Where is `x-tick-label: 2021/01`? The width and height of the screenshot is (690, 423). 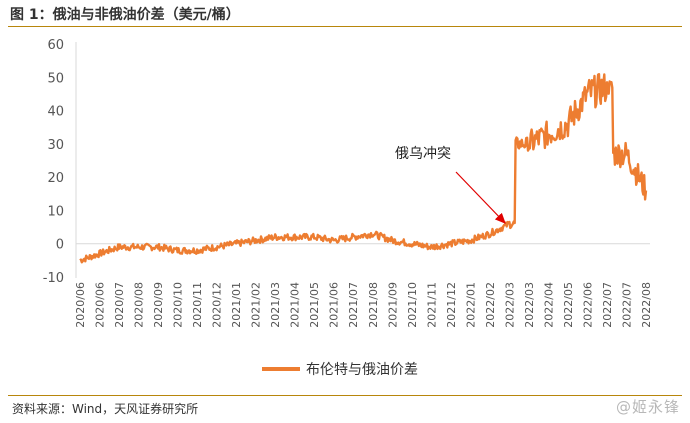 x-tick-label: 2021/01 is located at coordinates (236, 305).